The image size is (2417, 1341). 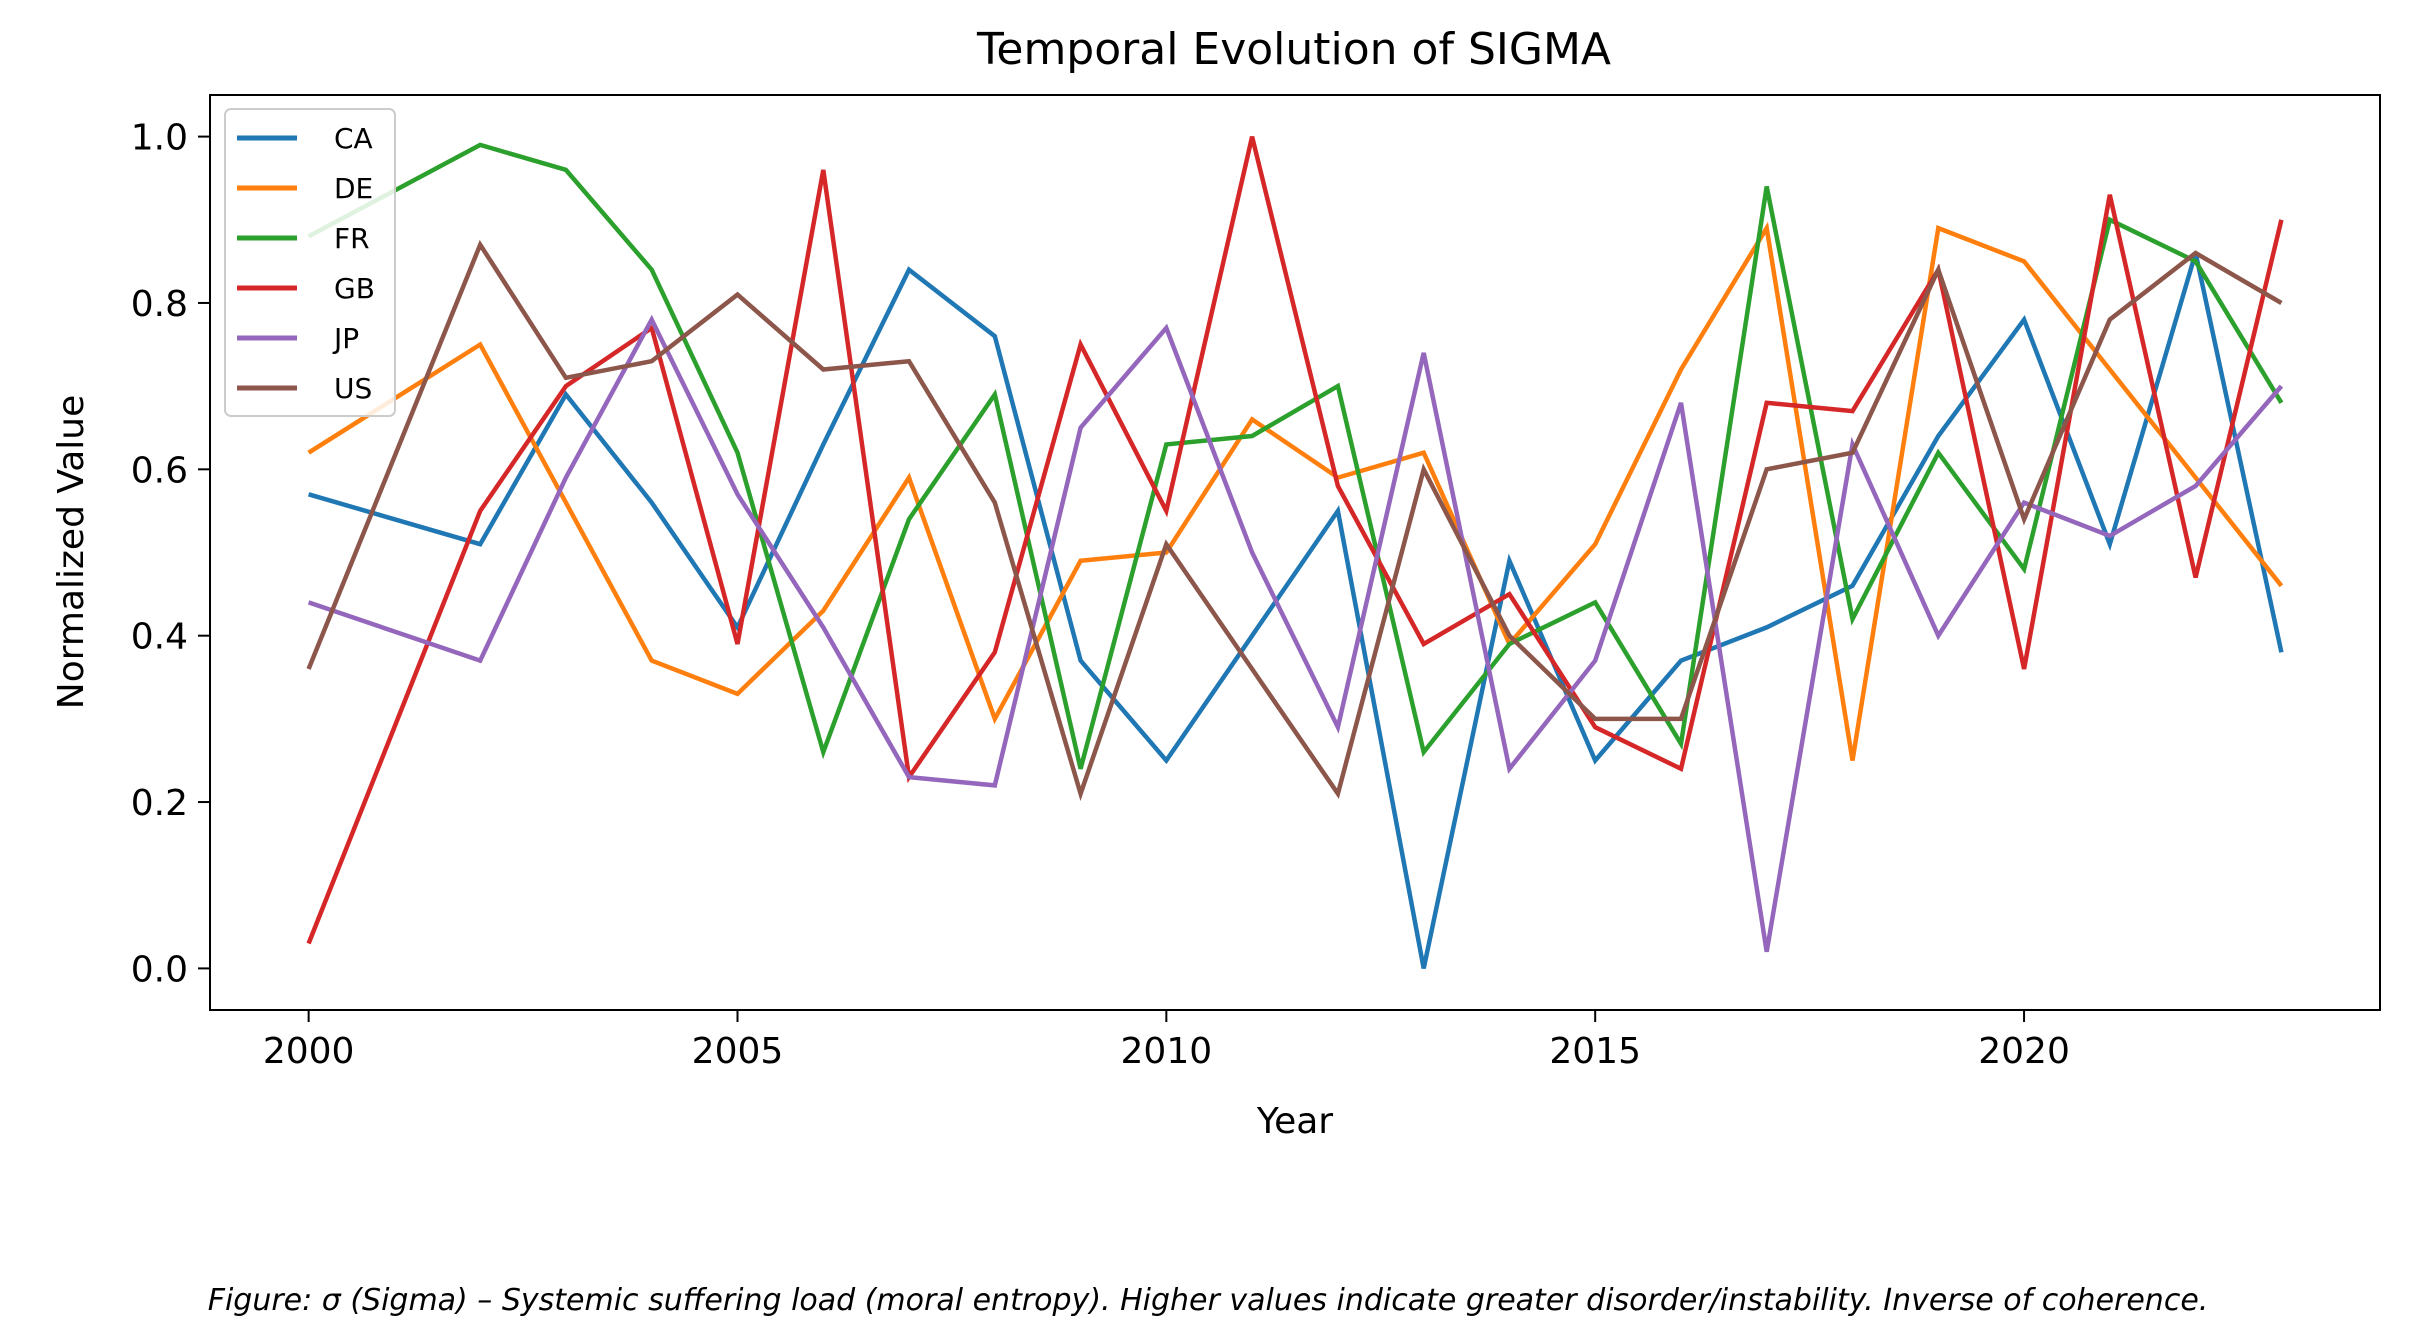 I want to click on x-axis-label: Year, so click(x=1294, y=1121).